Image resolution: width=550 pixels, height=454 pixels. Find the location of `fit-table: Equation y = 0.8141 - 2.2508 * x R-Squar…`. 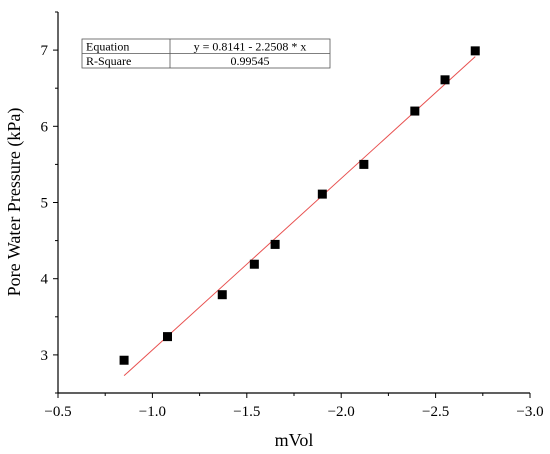

fit-table: Equation y = 0.8141 - 2.2508 * x R-Squar… is located at coordinates (206, 53).